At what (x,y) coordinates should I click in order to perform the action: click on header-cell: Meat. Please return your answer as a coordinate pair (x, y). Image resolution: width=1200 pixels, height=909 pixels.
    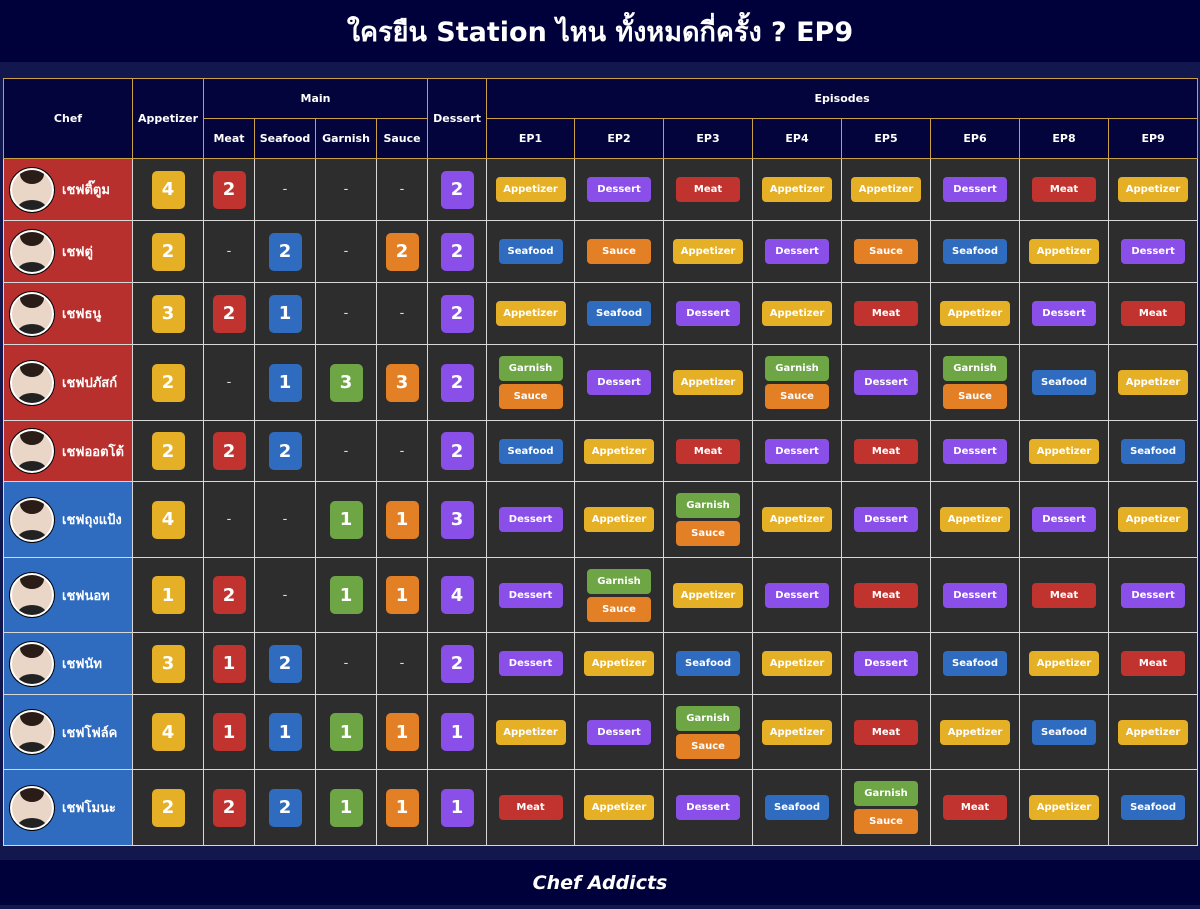
    Looking at the image, I should click on (229, 138).